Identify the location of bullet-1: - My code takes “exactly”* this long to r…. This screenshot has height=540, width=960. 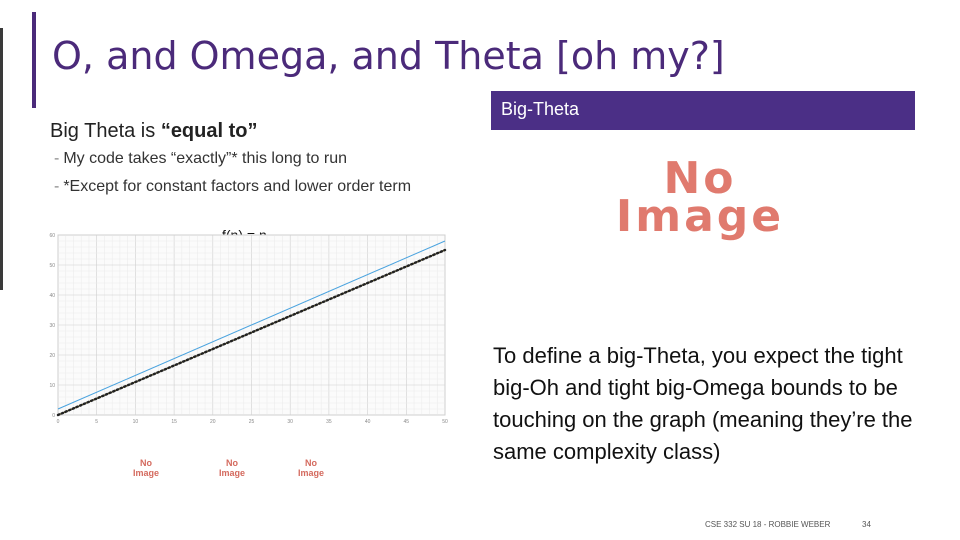
(200, 159).